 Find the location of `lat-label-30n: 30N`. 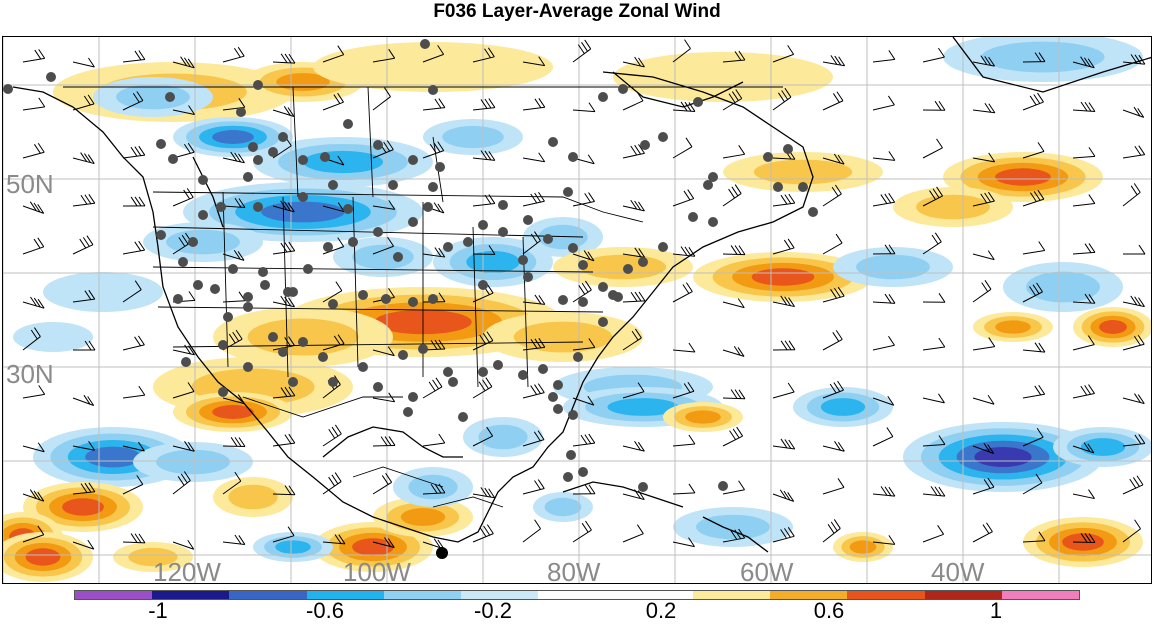

lat-label-30n: 30N is located at coordinates (30, 374).